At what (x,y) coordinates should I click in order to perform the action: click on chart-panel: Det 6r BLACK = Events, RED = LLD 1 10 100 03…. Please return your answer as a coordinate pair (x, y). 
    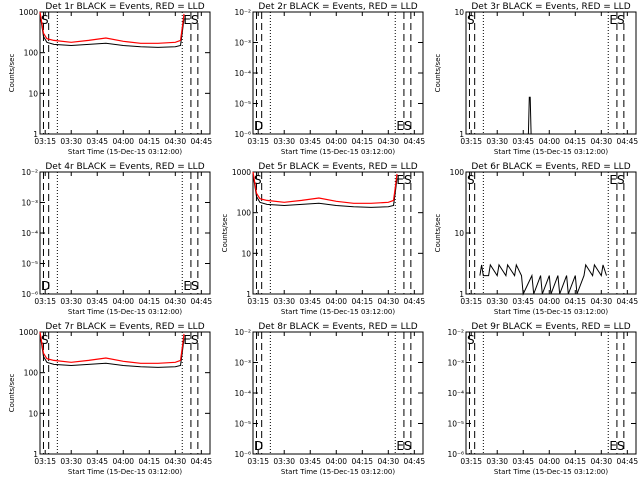
    Looking at the image, I should click on (536, 239).